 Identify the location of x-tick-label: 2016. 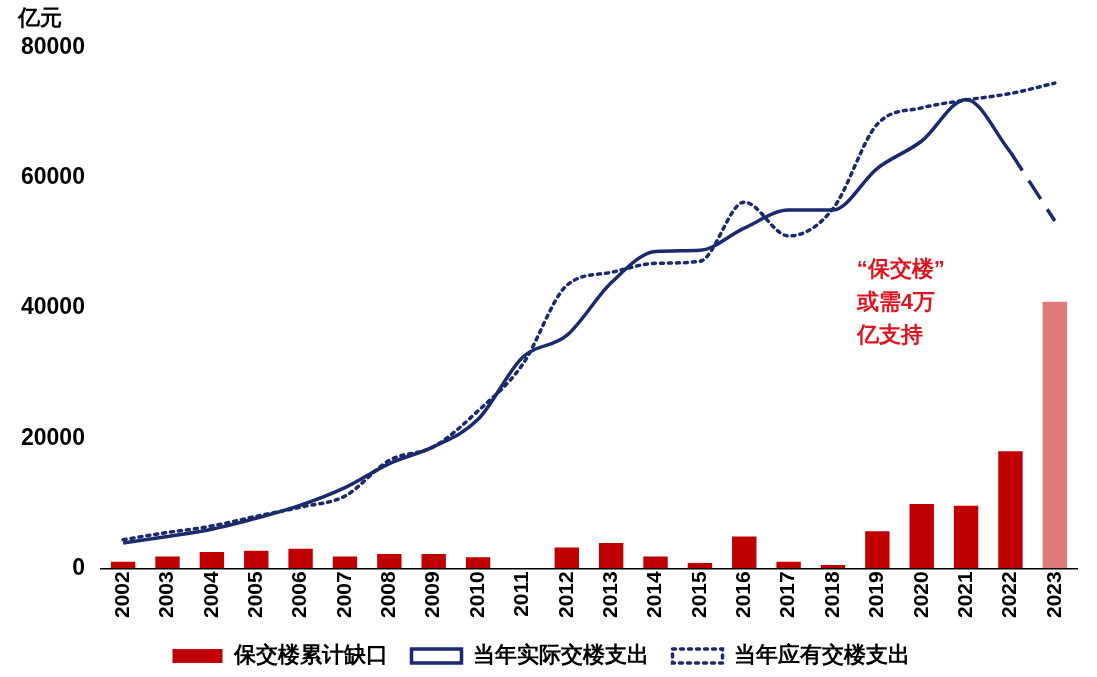
(743, 594).